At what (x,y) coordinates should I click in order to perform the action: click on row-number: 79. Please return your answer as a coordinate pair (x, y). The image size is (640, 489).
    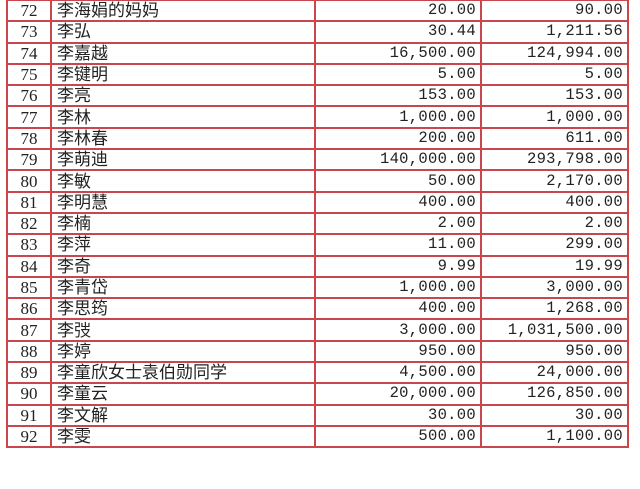
    Looking at the image, I should click on (29, 160).